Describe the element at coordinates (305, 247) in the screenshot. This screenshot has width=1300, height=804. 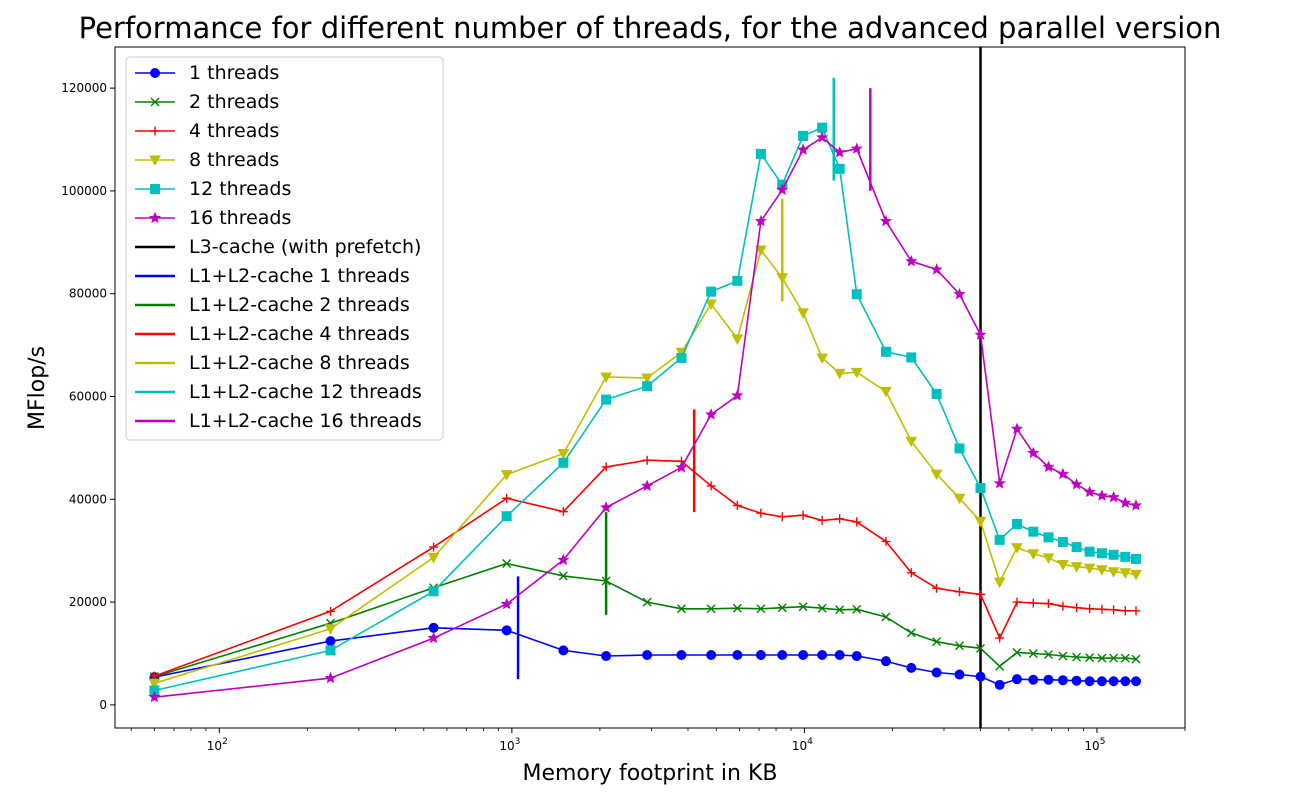
I see `legend-label: L3-cache (with prefetch)` at that location.